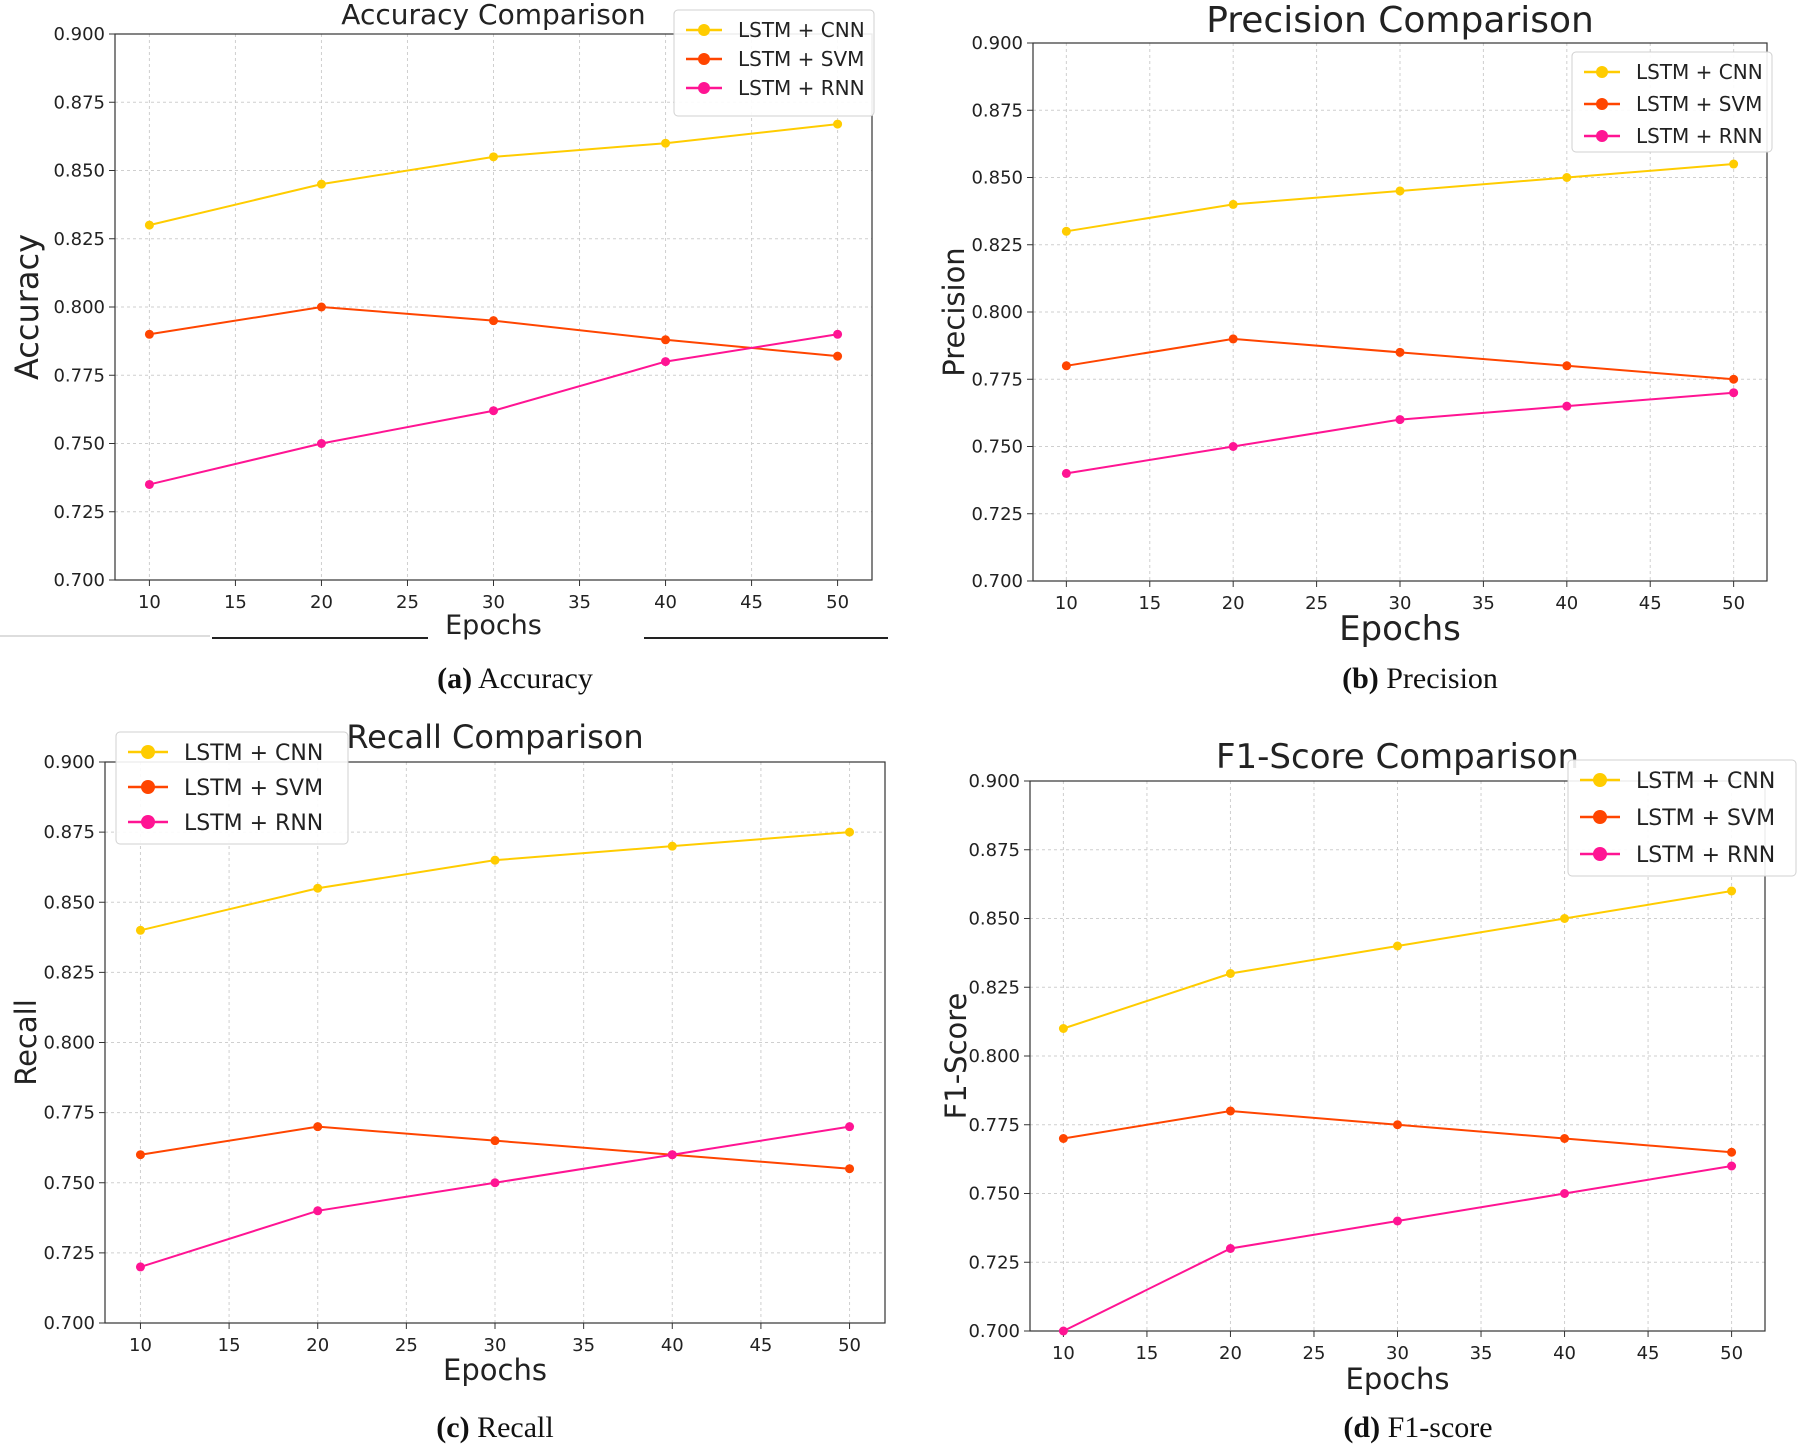  What do you see at coordinates (672, 1345) in the screenshot?
I see `x-tick-label-c: 40` at bounding box center [672, 1345].